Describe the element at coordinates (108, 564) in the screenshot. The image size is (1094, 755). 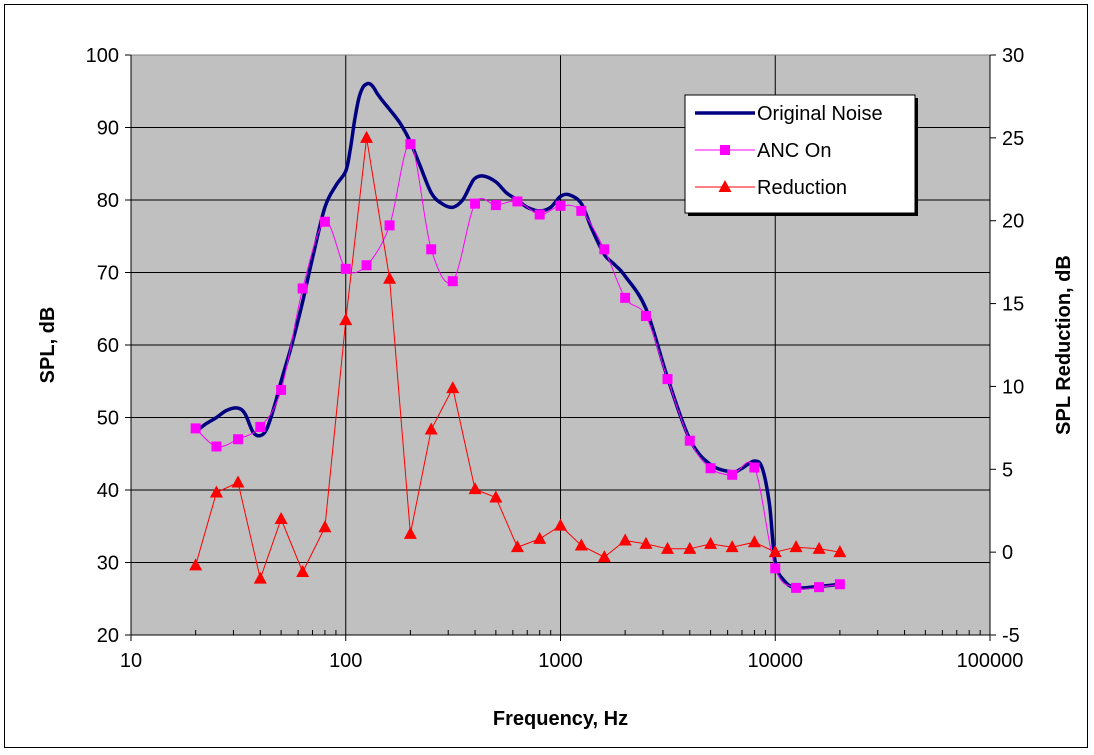
I see `y-tick-label: 30` at that location.